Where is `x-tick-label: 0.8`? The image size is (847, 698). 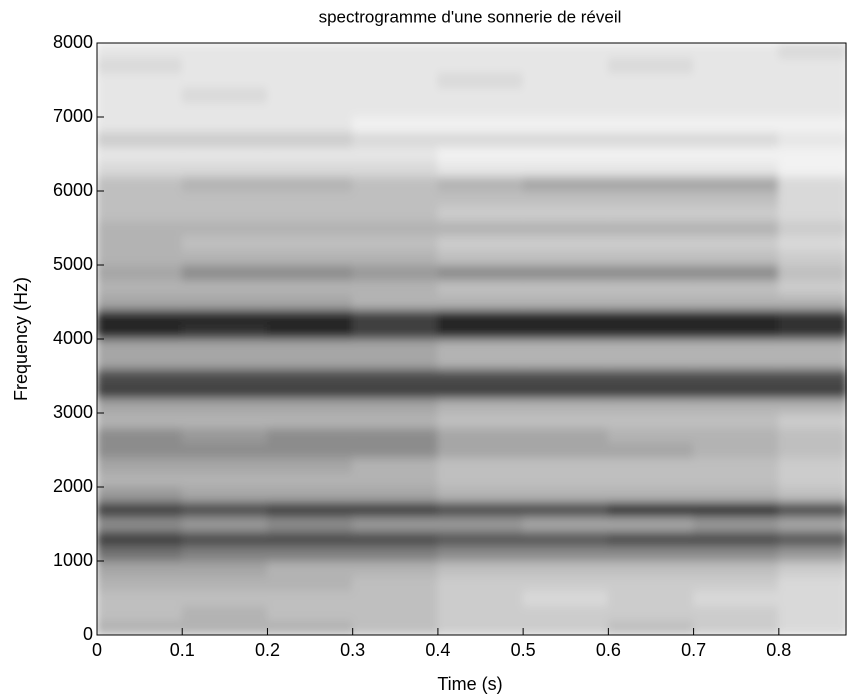 x-tick-label: 0.8 is located at coordinates (778, 650).